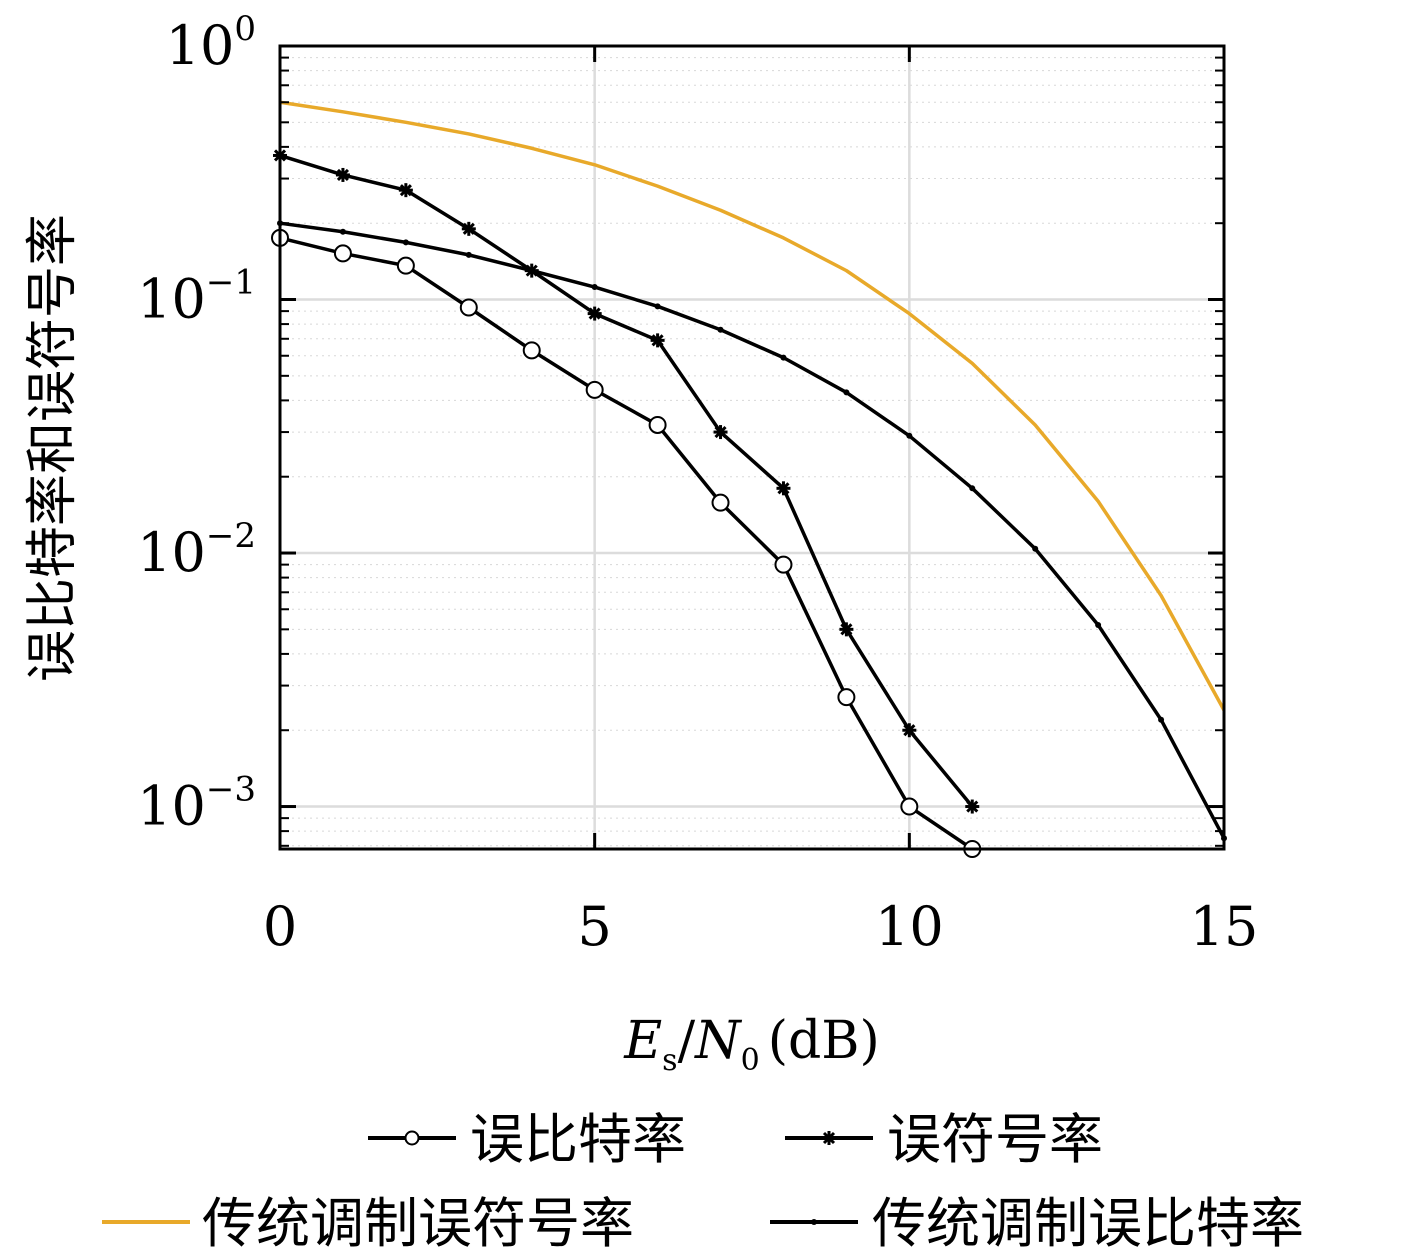 The height and width of the screenshot is (1258, 1417). I want to click on x-title-unit: (dB), so click(824, 1041).